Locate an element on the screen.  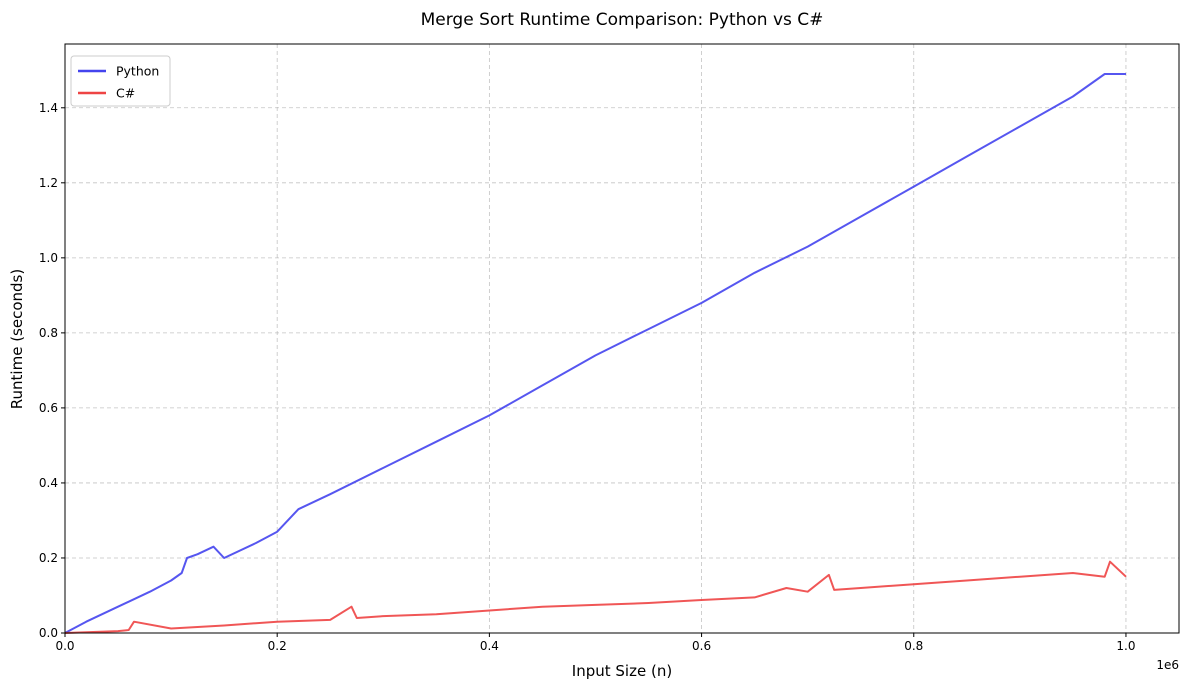
x-axis-offset-label: 1e6 is located at coordinates (1167, 665).